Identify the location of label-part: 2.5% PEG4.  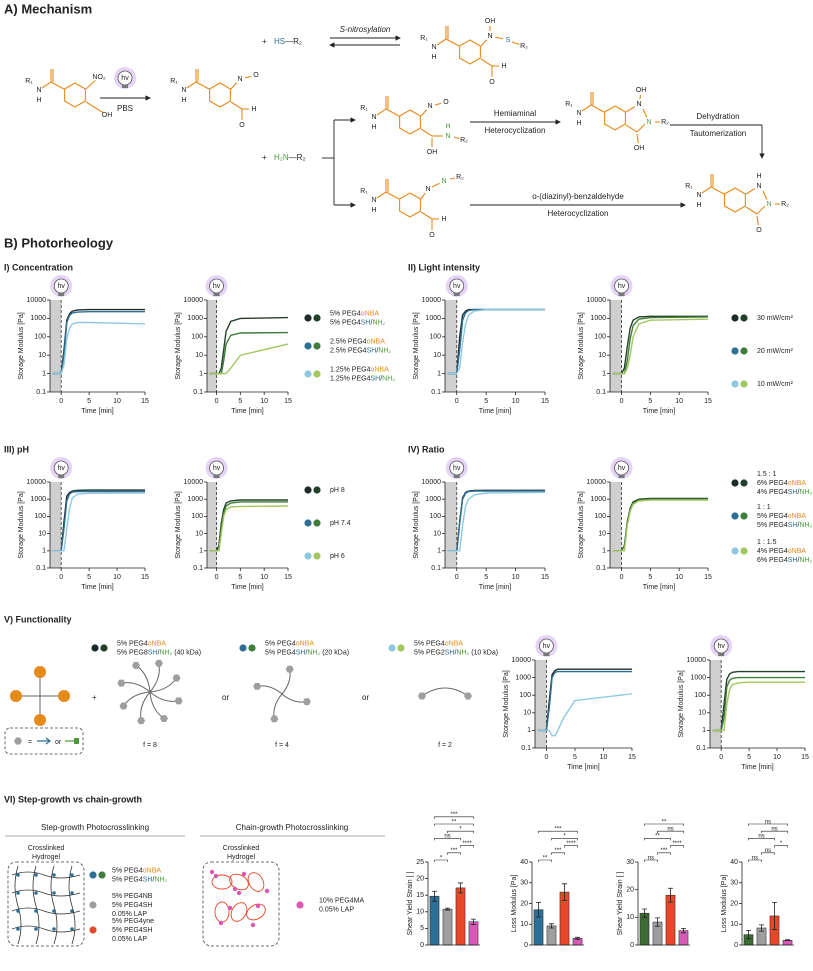
(348, 341).